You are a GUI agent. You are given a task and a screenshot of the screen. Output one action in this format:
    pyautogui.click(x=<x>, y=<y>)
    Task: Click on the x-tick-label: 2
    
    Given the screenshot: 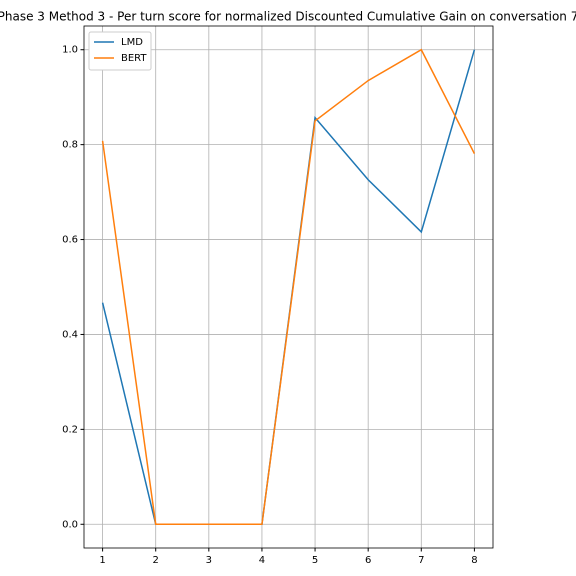 What is the action you would take?
    pyautogui.click(x=156, y=560)
    